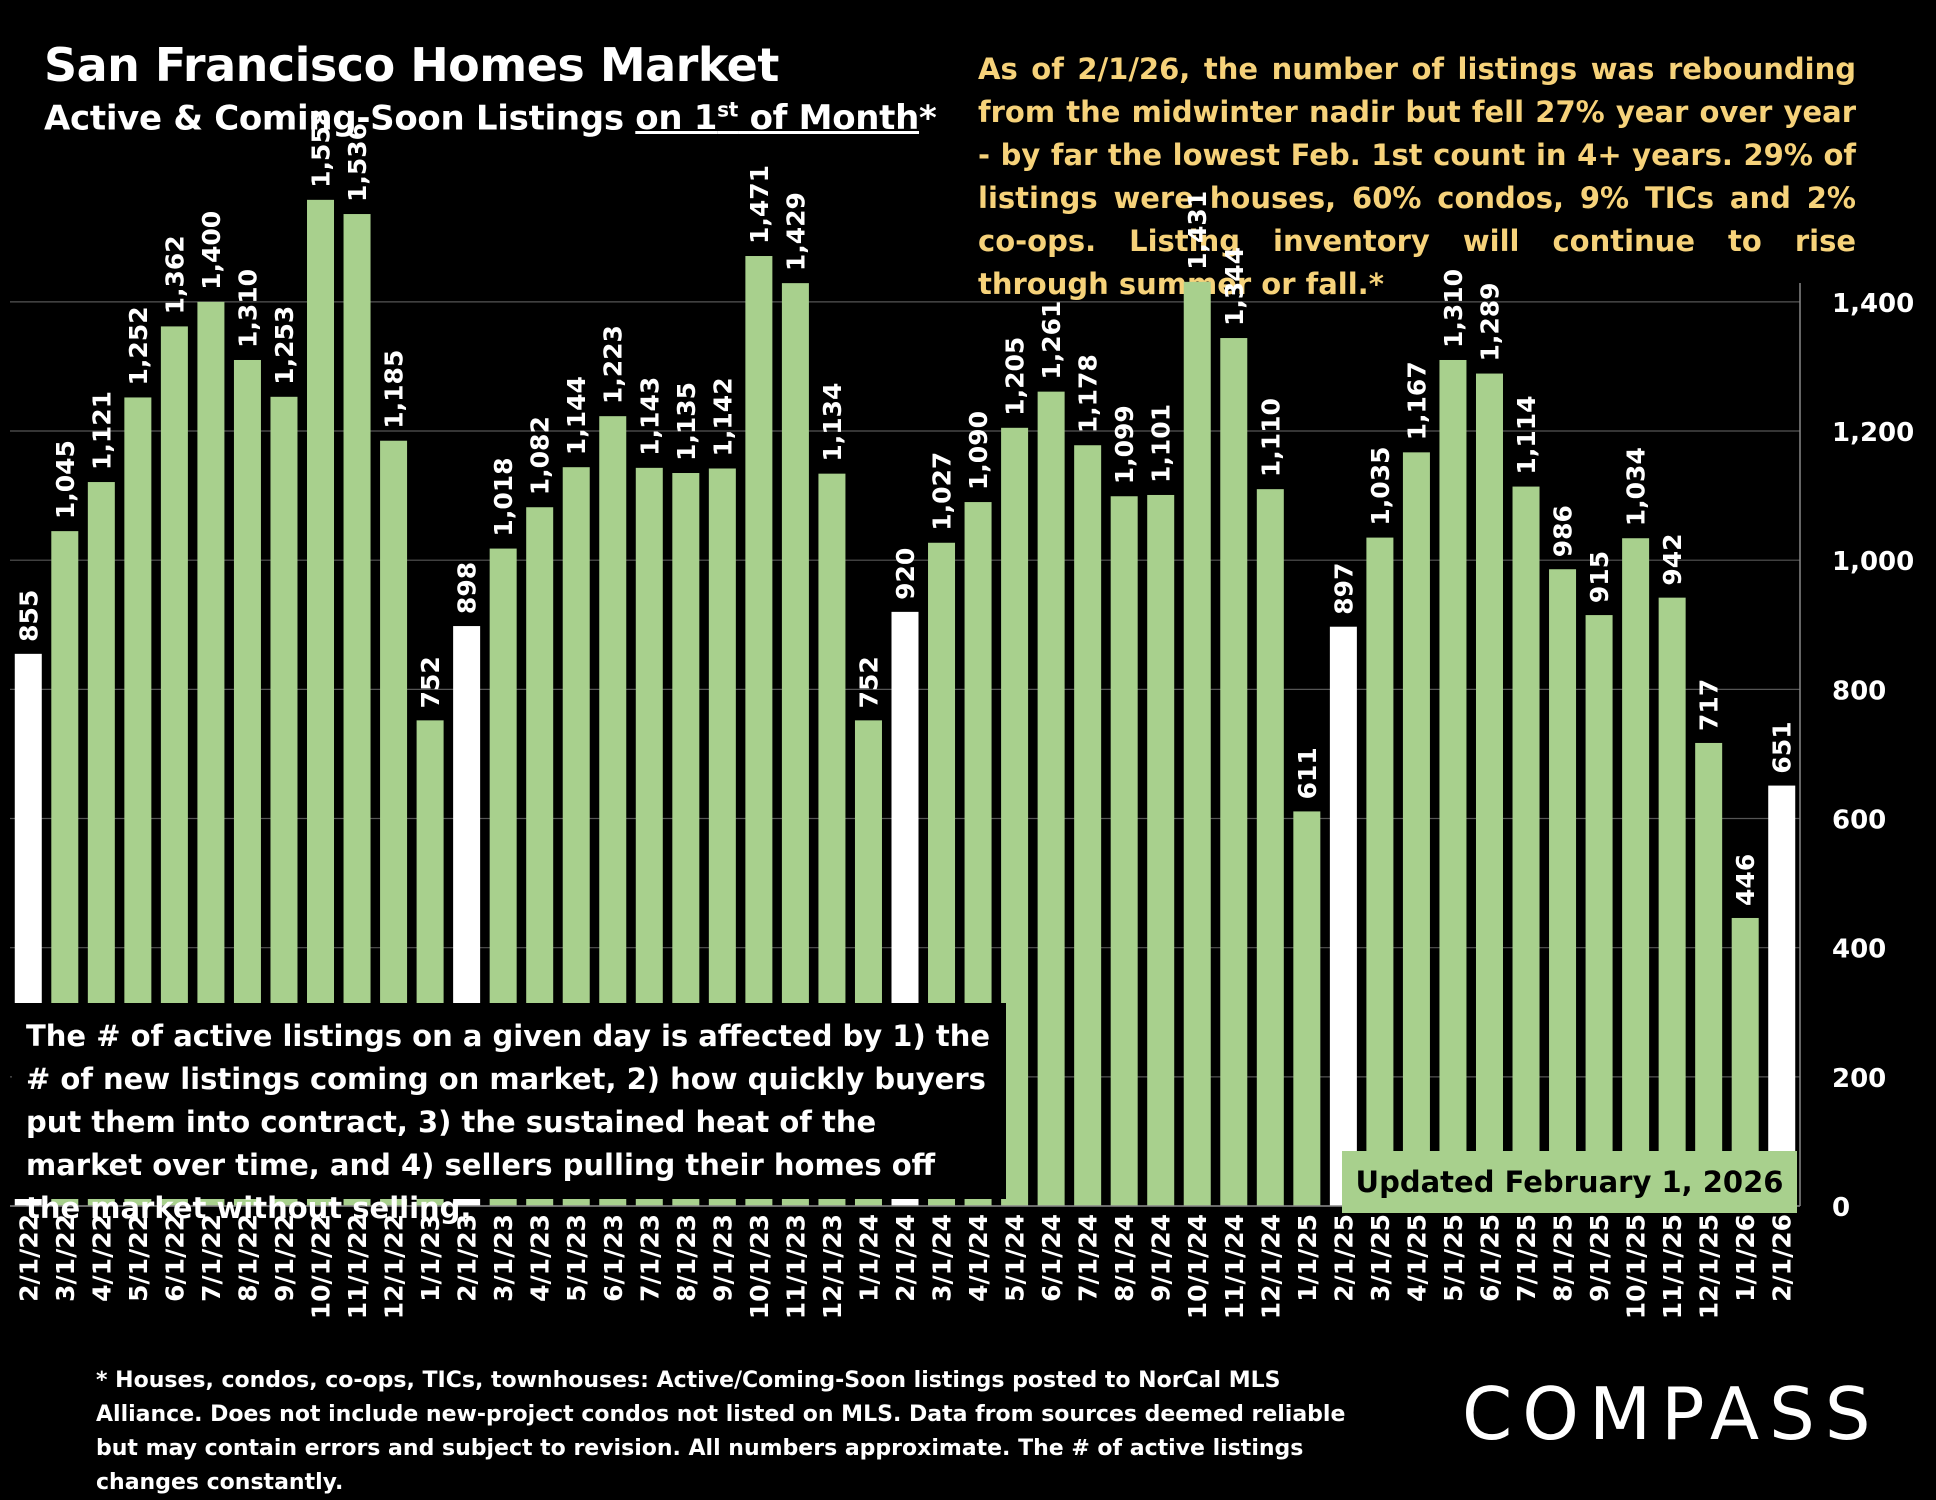 The width and height of the screenshot is (1936, 1500). Describe the element at coordinates (1526, 434) in the screenshot. I see `data-label: 1,114` at that location.